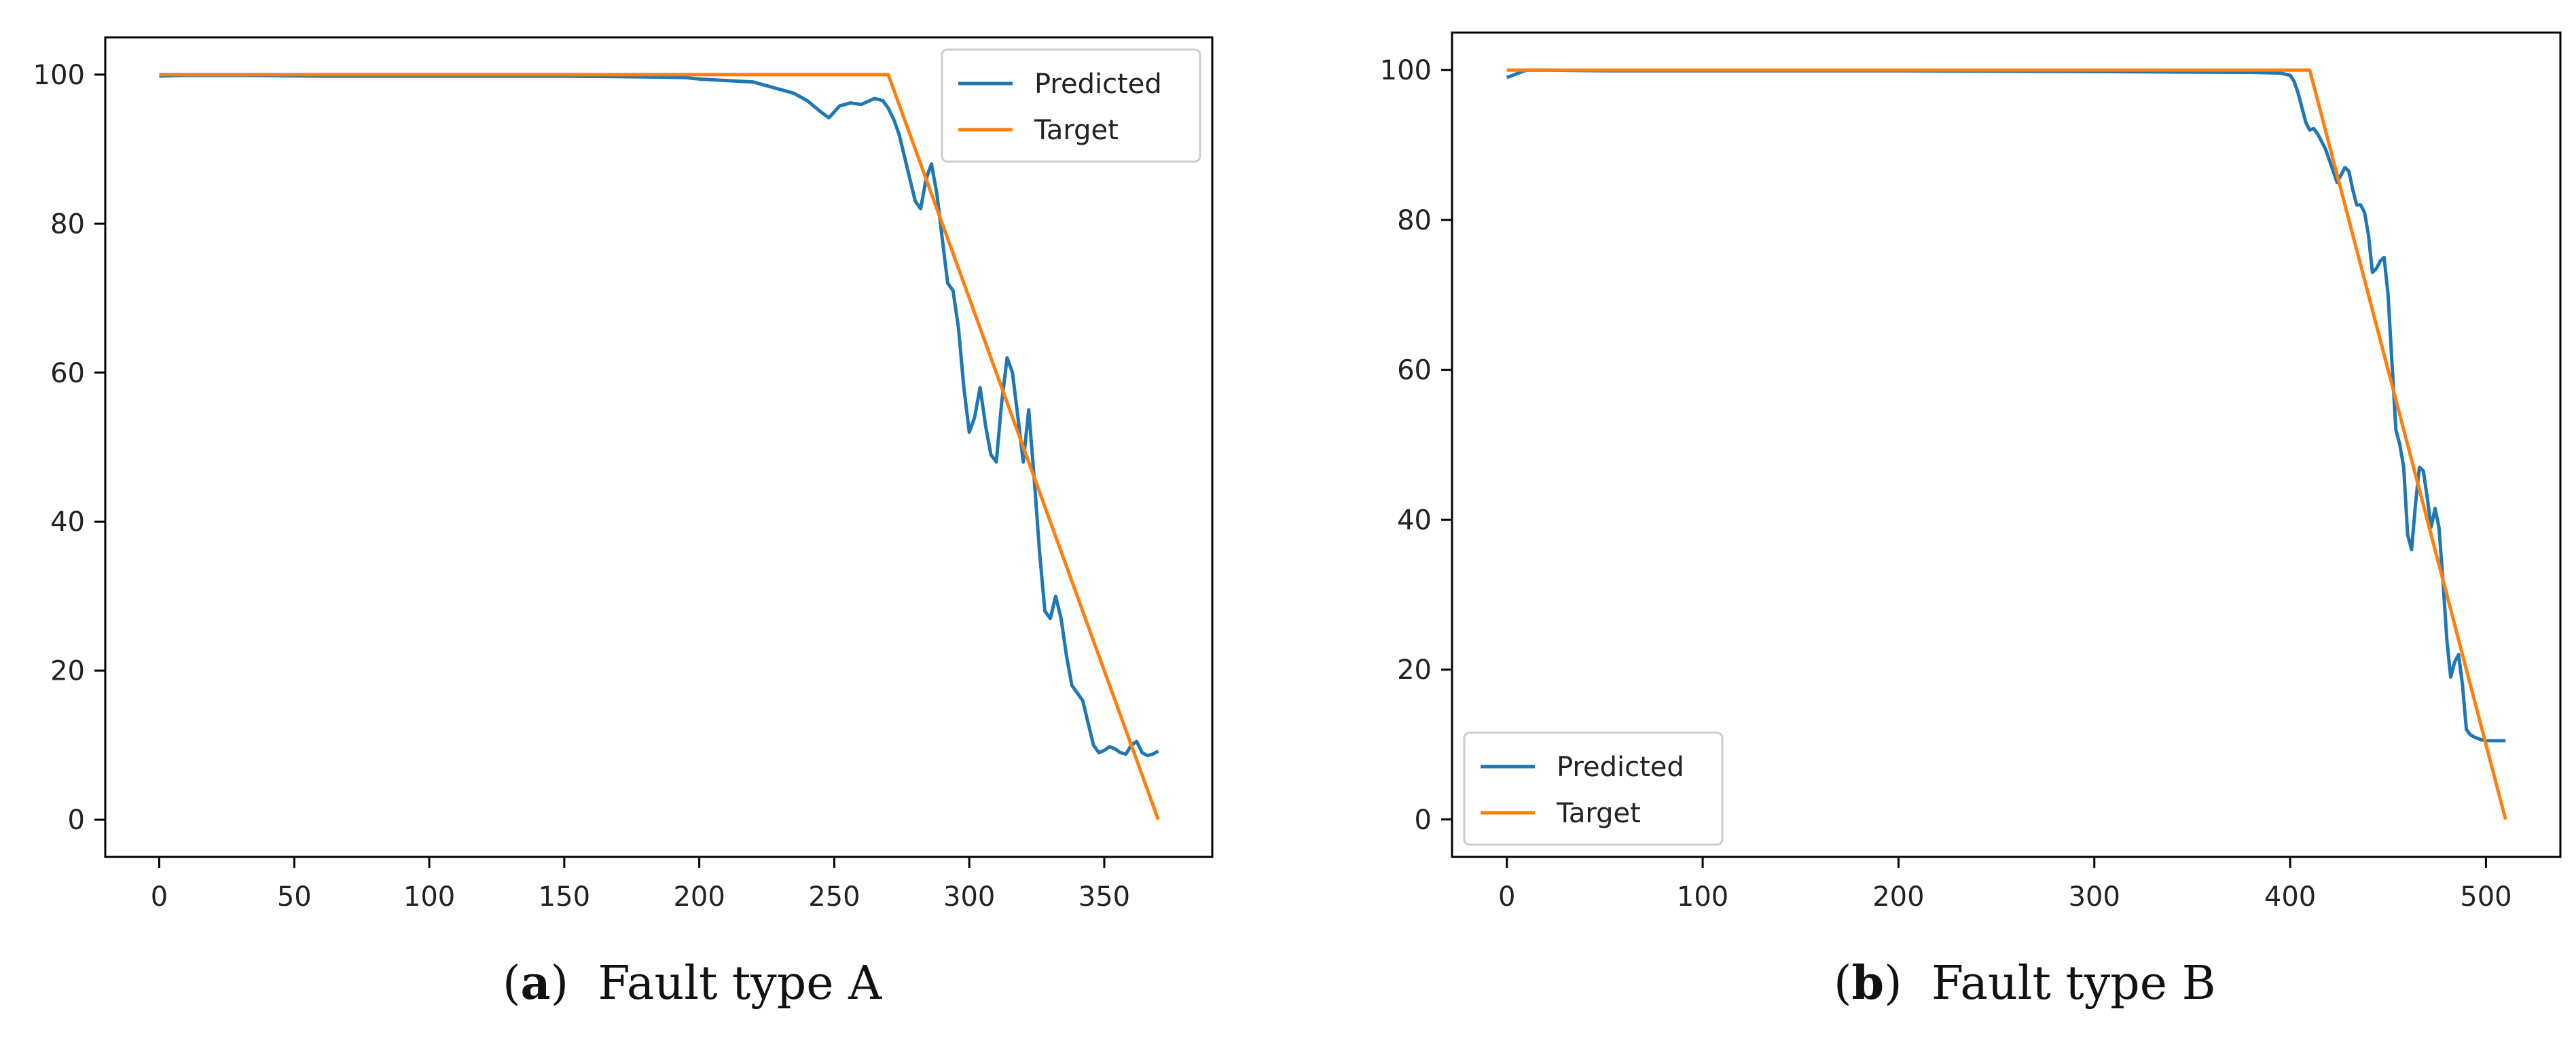 Image resolution: width=2576 pixels, height=1045 pixels. Describe the element at coordinates (834, 897) in the screenshot. I see `x-tick-label: 250` at that location.